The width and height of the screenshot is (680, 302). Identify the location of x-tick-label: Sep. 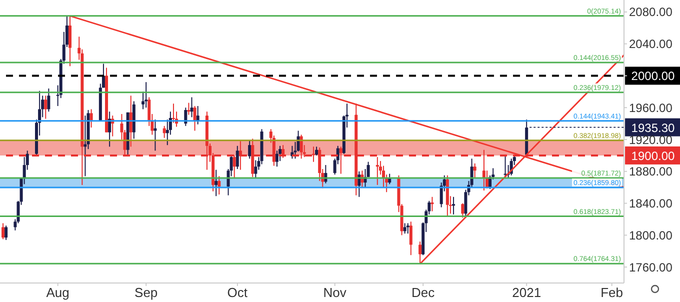
(146, 292).